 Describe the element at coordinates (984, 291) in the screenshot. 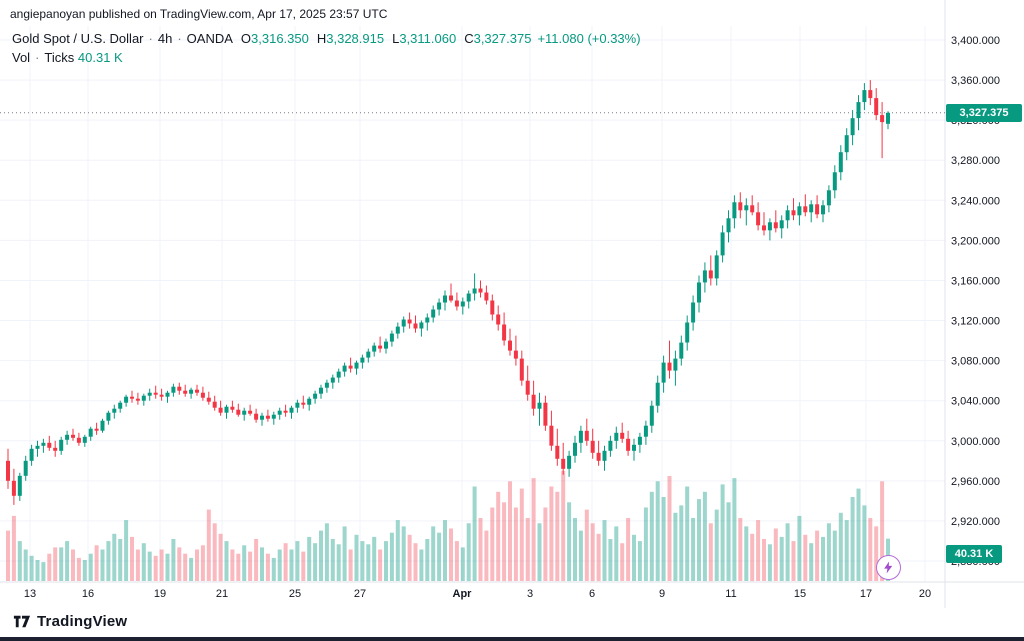

I see `price-axis` at that location.